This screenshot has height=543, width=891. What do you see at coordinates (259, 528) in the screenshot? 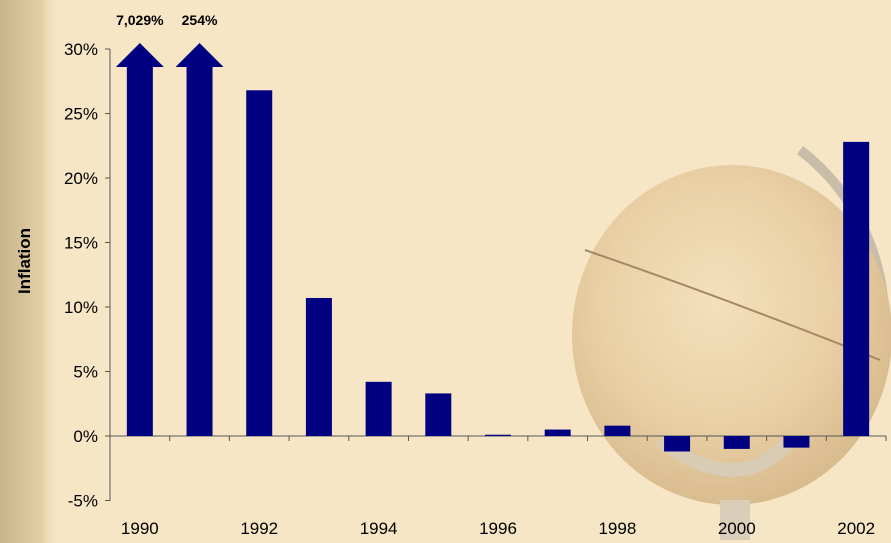
I see `x-tick-label: 1992` at bounding box center [259, 528].